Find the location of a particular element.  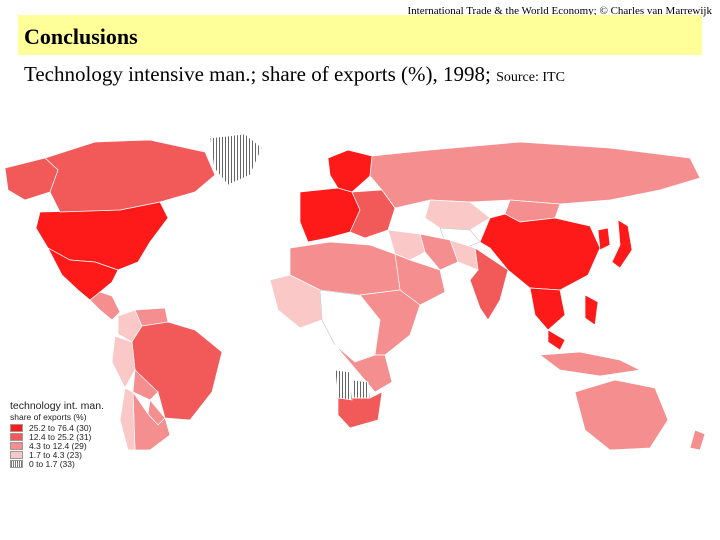

legend-item: 1.7 to 4.3 (23) is located at coordinates (85, 454).